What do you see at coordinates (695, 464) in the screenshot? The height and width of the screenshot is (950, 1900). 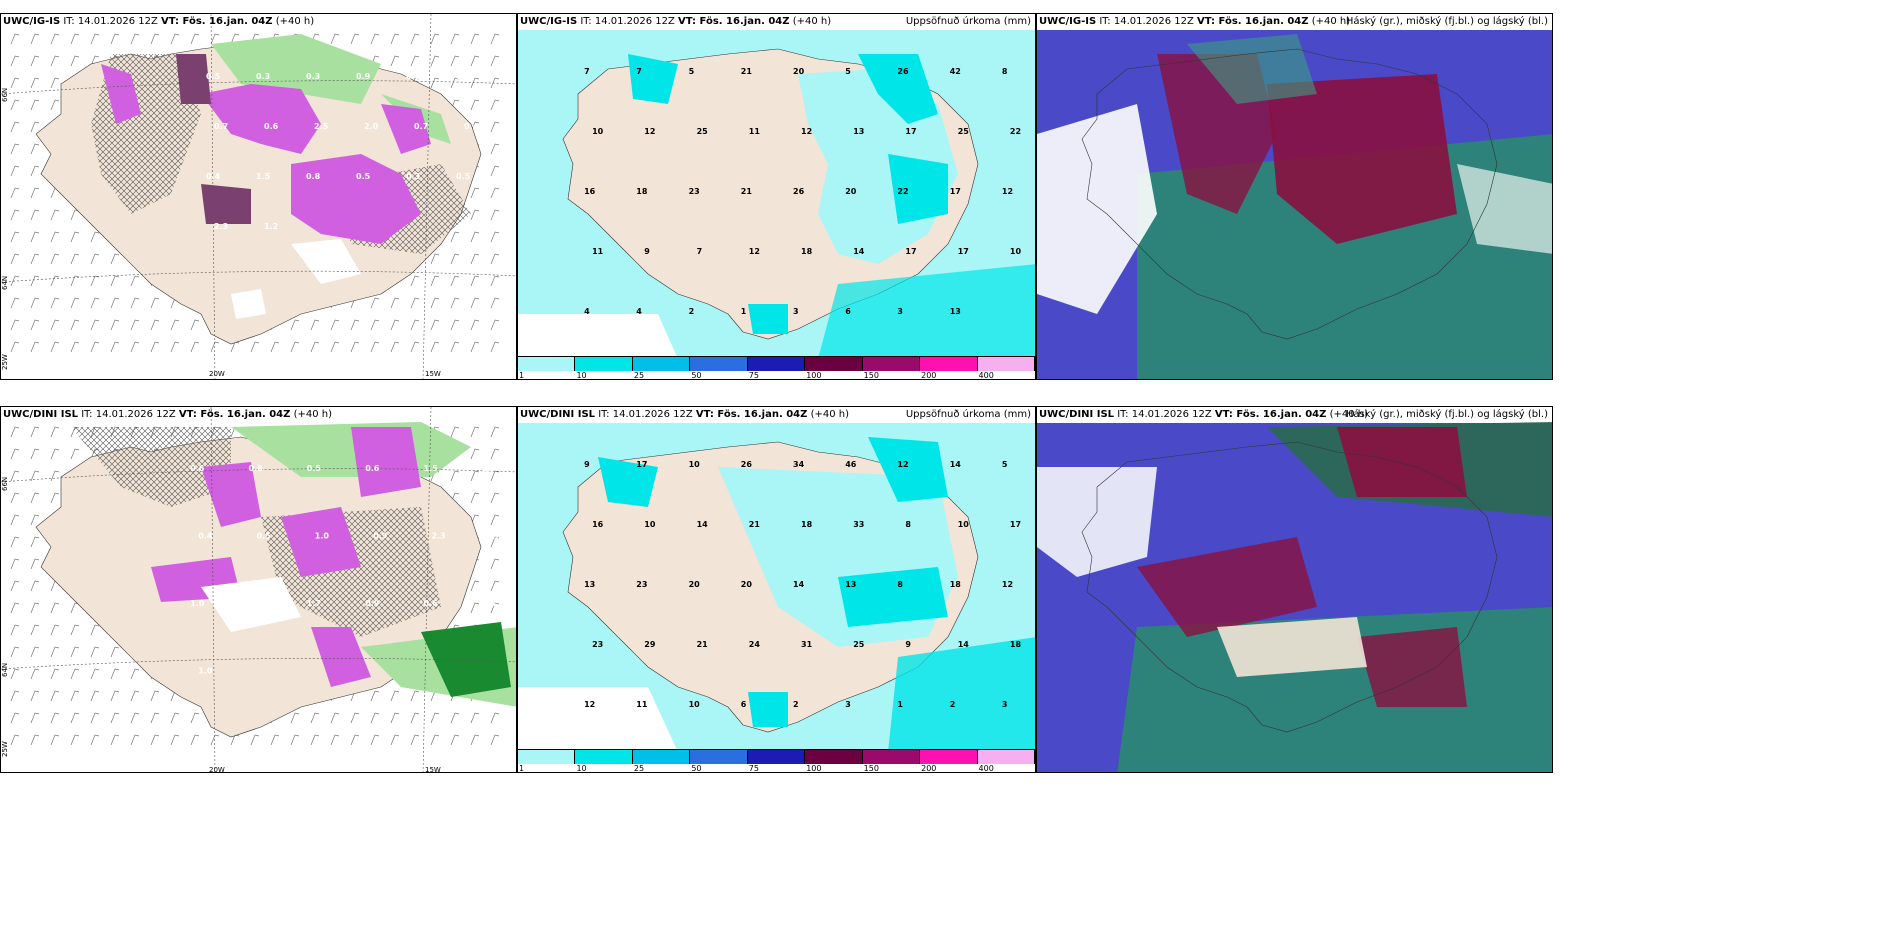 I see `value-label: 10` at bounding box center [695, 464].